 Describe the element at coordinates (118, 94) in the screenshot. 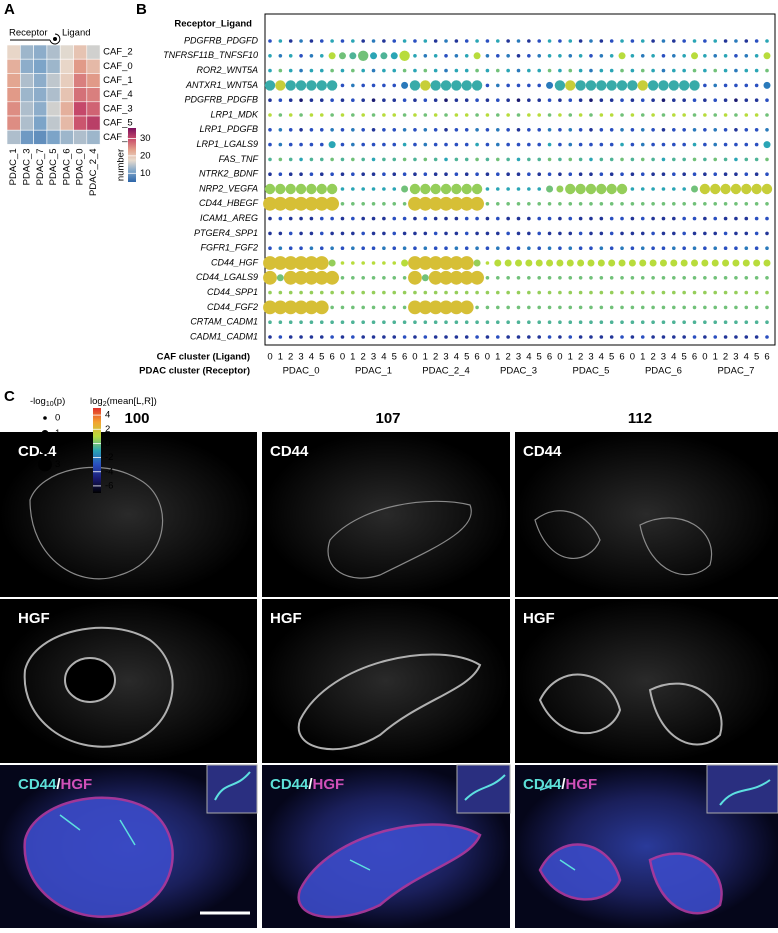

I see `row-label: CAF_4` at that location.